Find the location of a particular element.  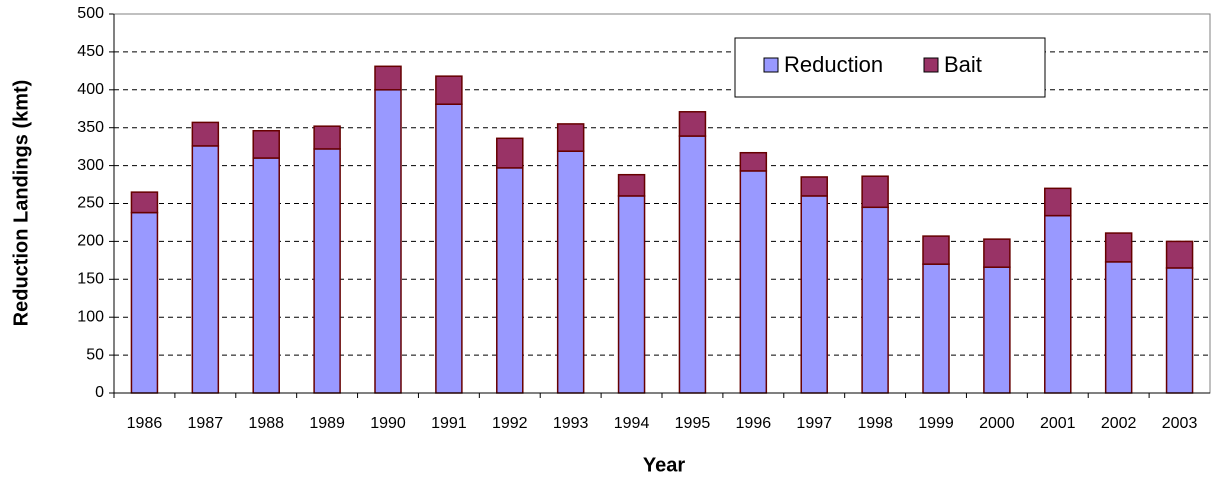

x-tick-label: 2001 is located at coordinates (1058, 423).